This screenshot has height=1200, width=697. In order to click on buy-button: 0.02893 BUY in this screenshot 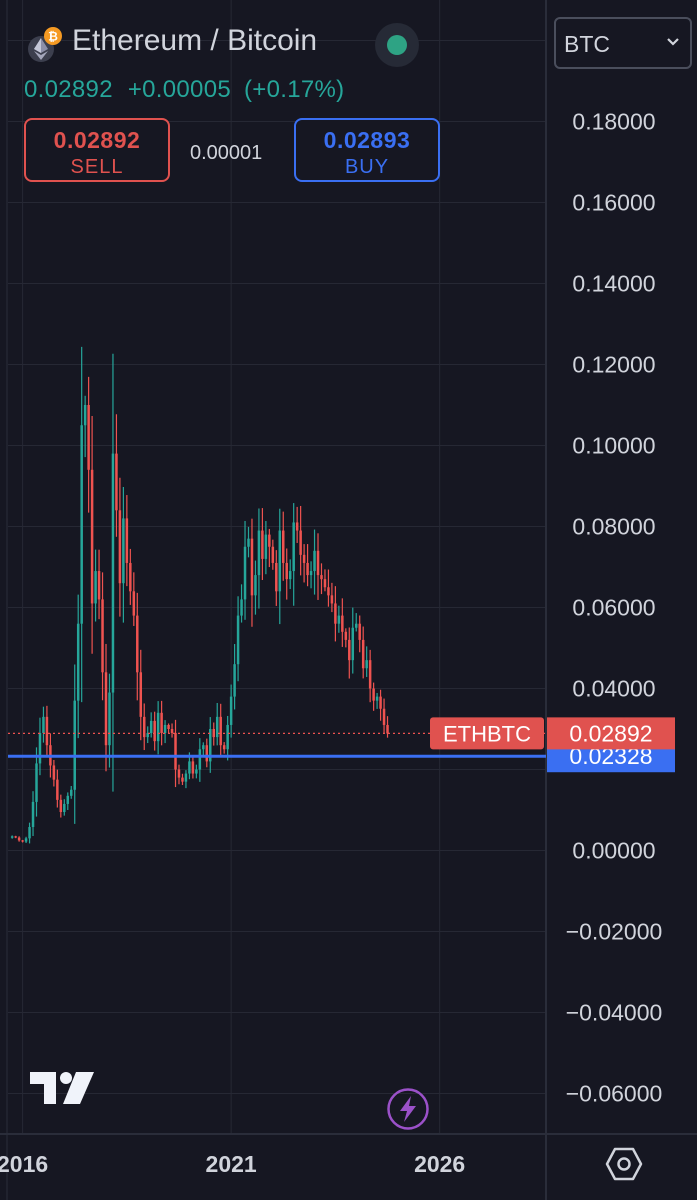, I will do `click(367, 150)`.